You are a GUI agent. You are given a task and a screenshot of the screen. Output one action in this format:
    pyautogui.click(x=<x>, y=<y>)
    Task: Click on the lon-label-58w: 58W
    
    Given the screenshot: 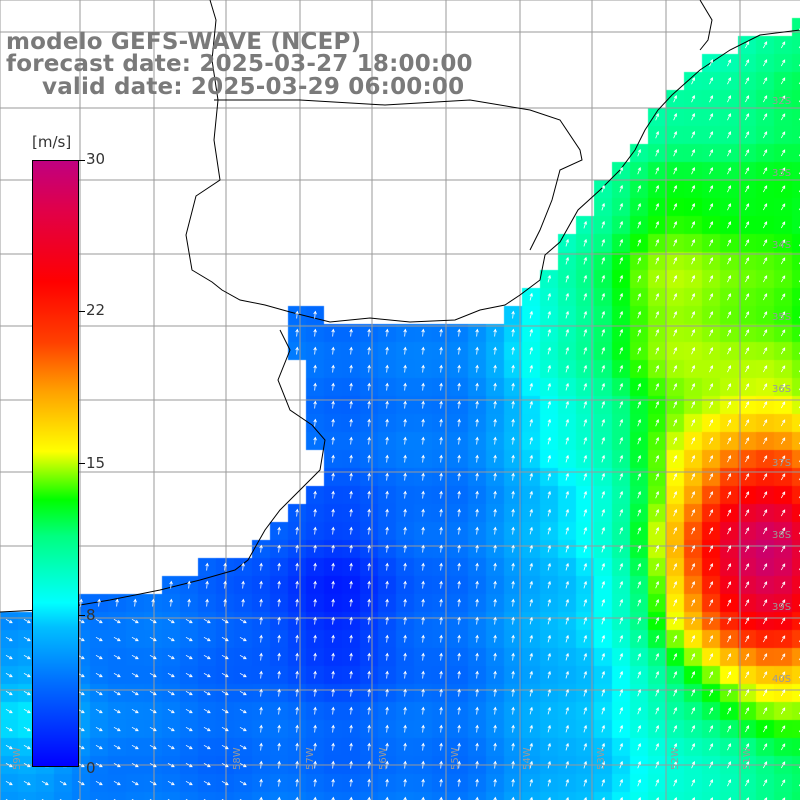 What is the action you would take?
    pyautogui.click(x=237, y=758)
    